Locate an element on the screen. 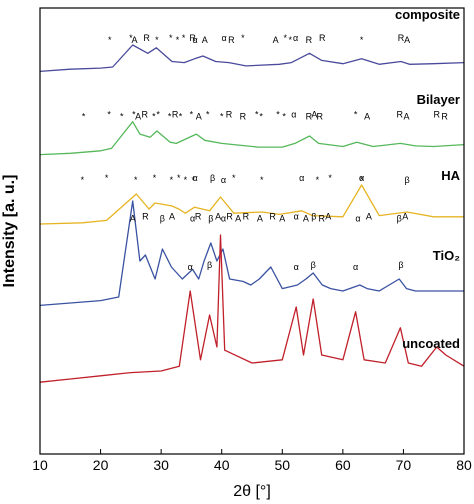 Image resolution: width=474 pixels, height=504 pixels. series-label-2: Bilayer is located at coordinates (438, 99).